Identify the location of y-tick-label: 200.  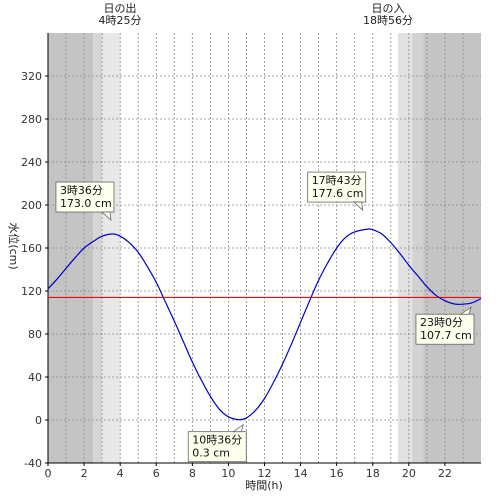
(31, 205).